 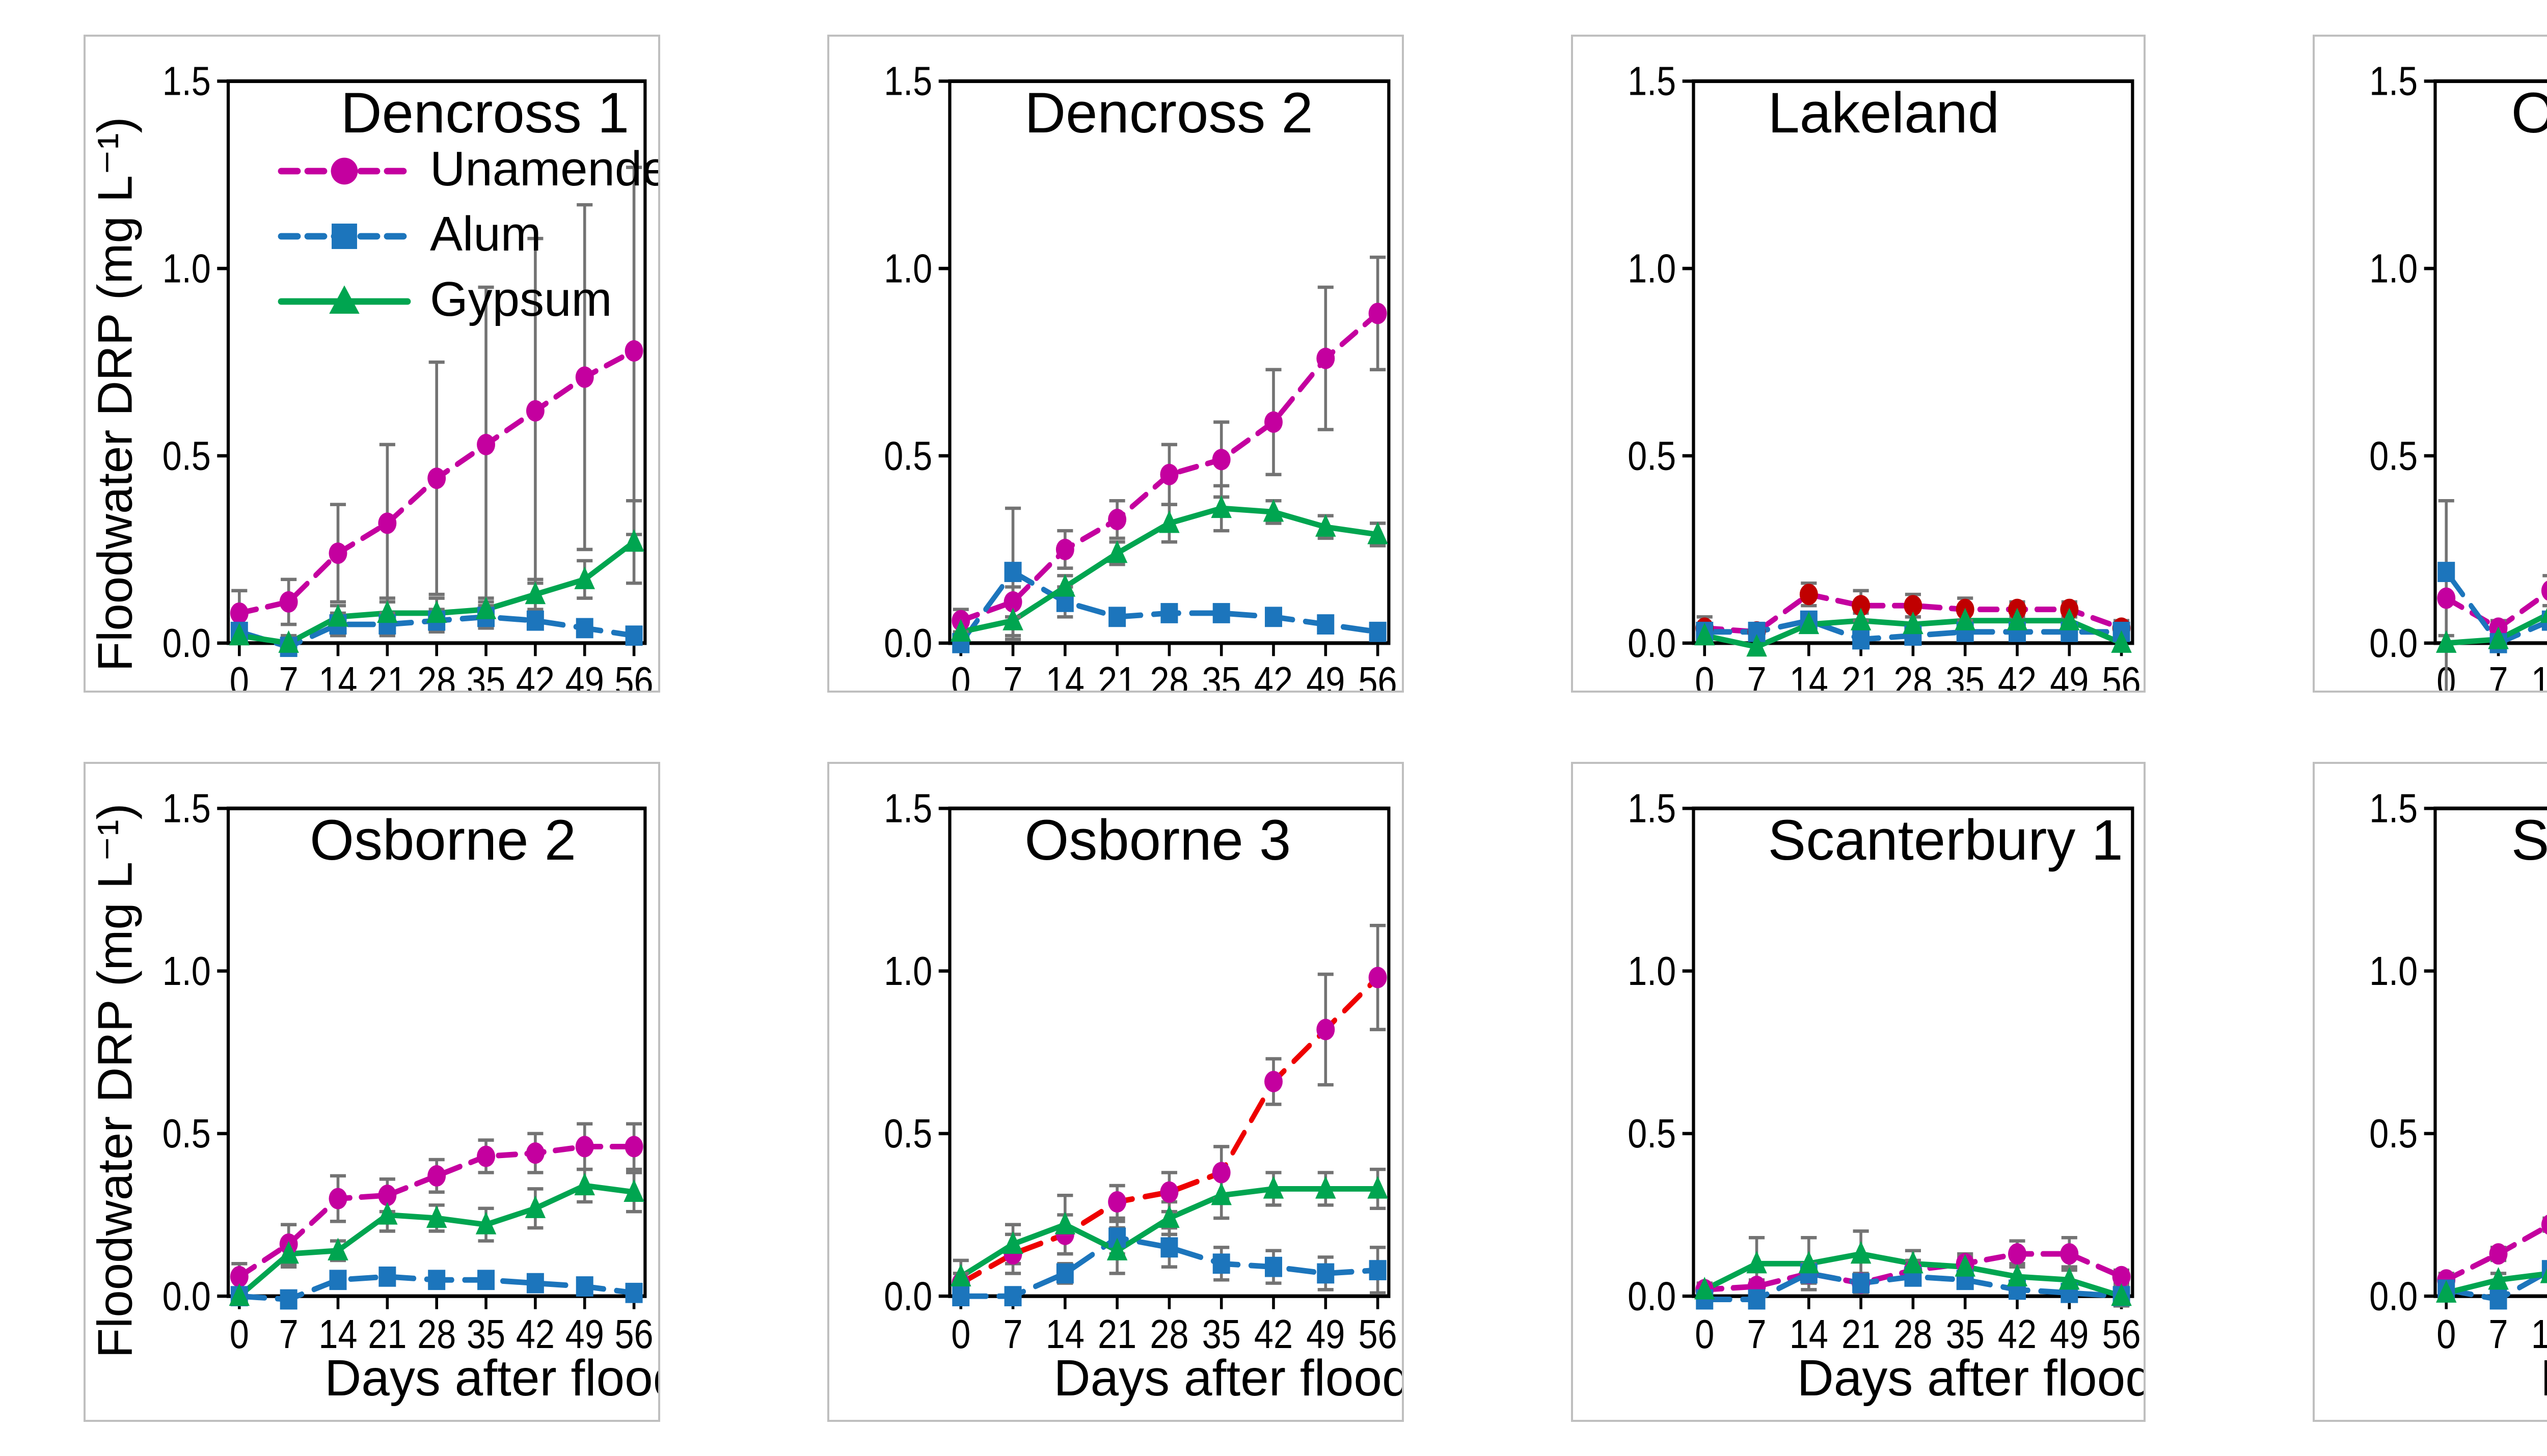 What do you see at coordinates (1883, 1072) in the screenshot?
I see `chart-scanterbury-1: 0.0 0.5 1.0 1.5 0 7 14 21 28 35 42 49 56` at bounding box center [1883, 1072].